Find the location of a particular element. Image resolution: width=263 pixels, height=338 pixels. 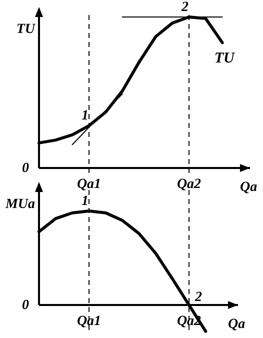

y-axis-title: TU is located at coordinates (26, 29).